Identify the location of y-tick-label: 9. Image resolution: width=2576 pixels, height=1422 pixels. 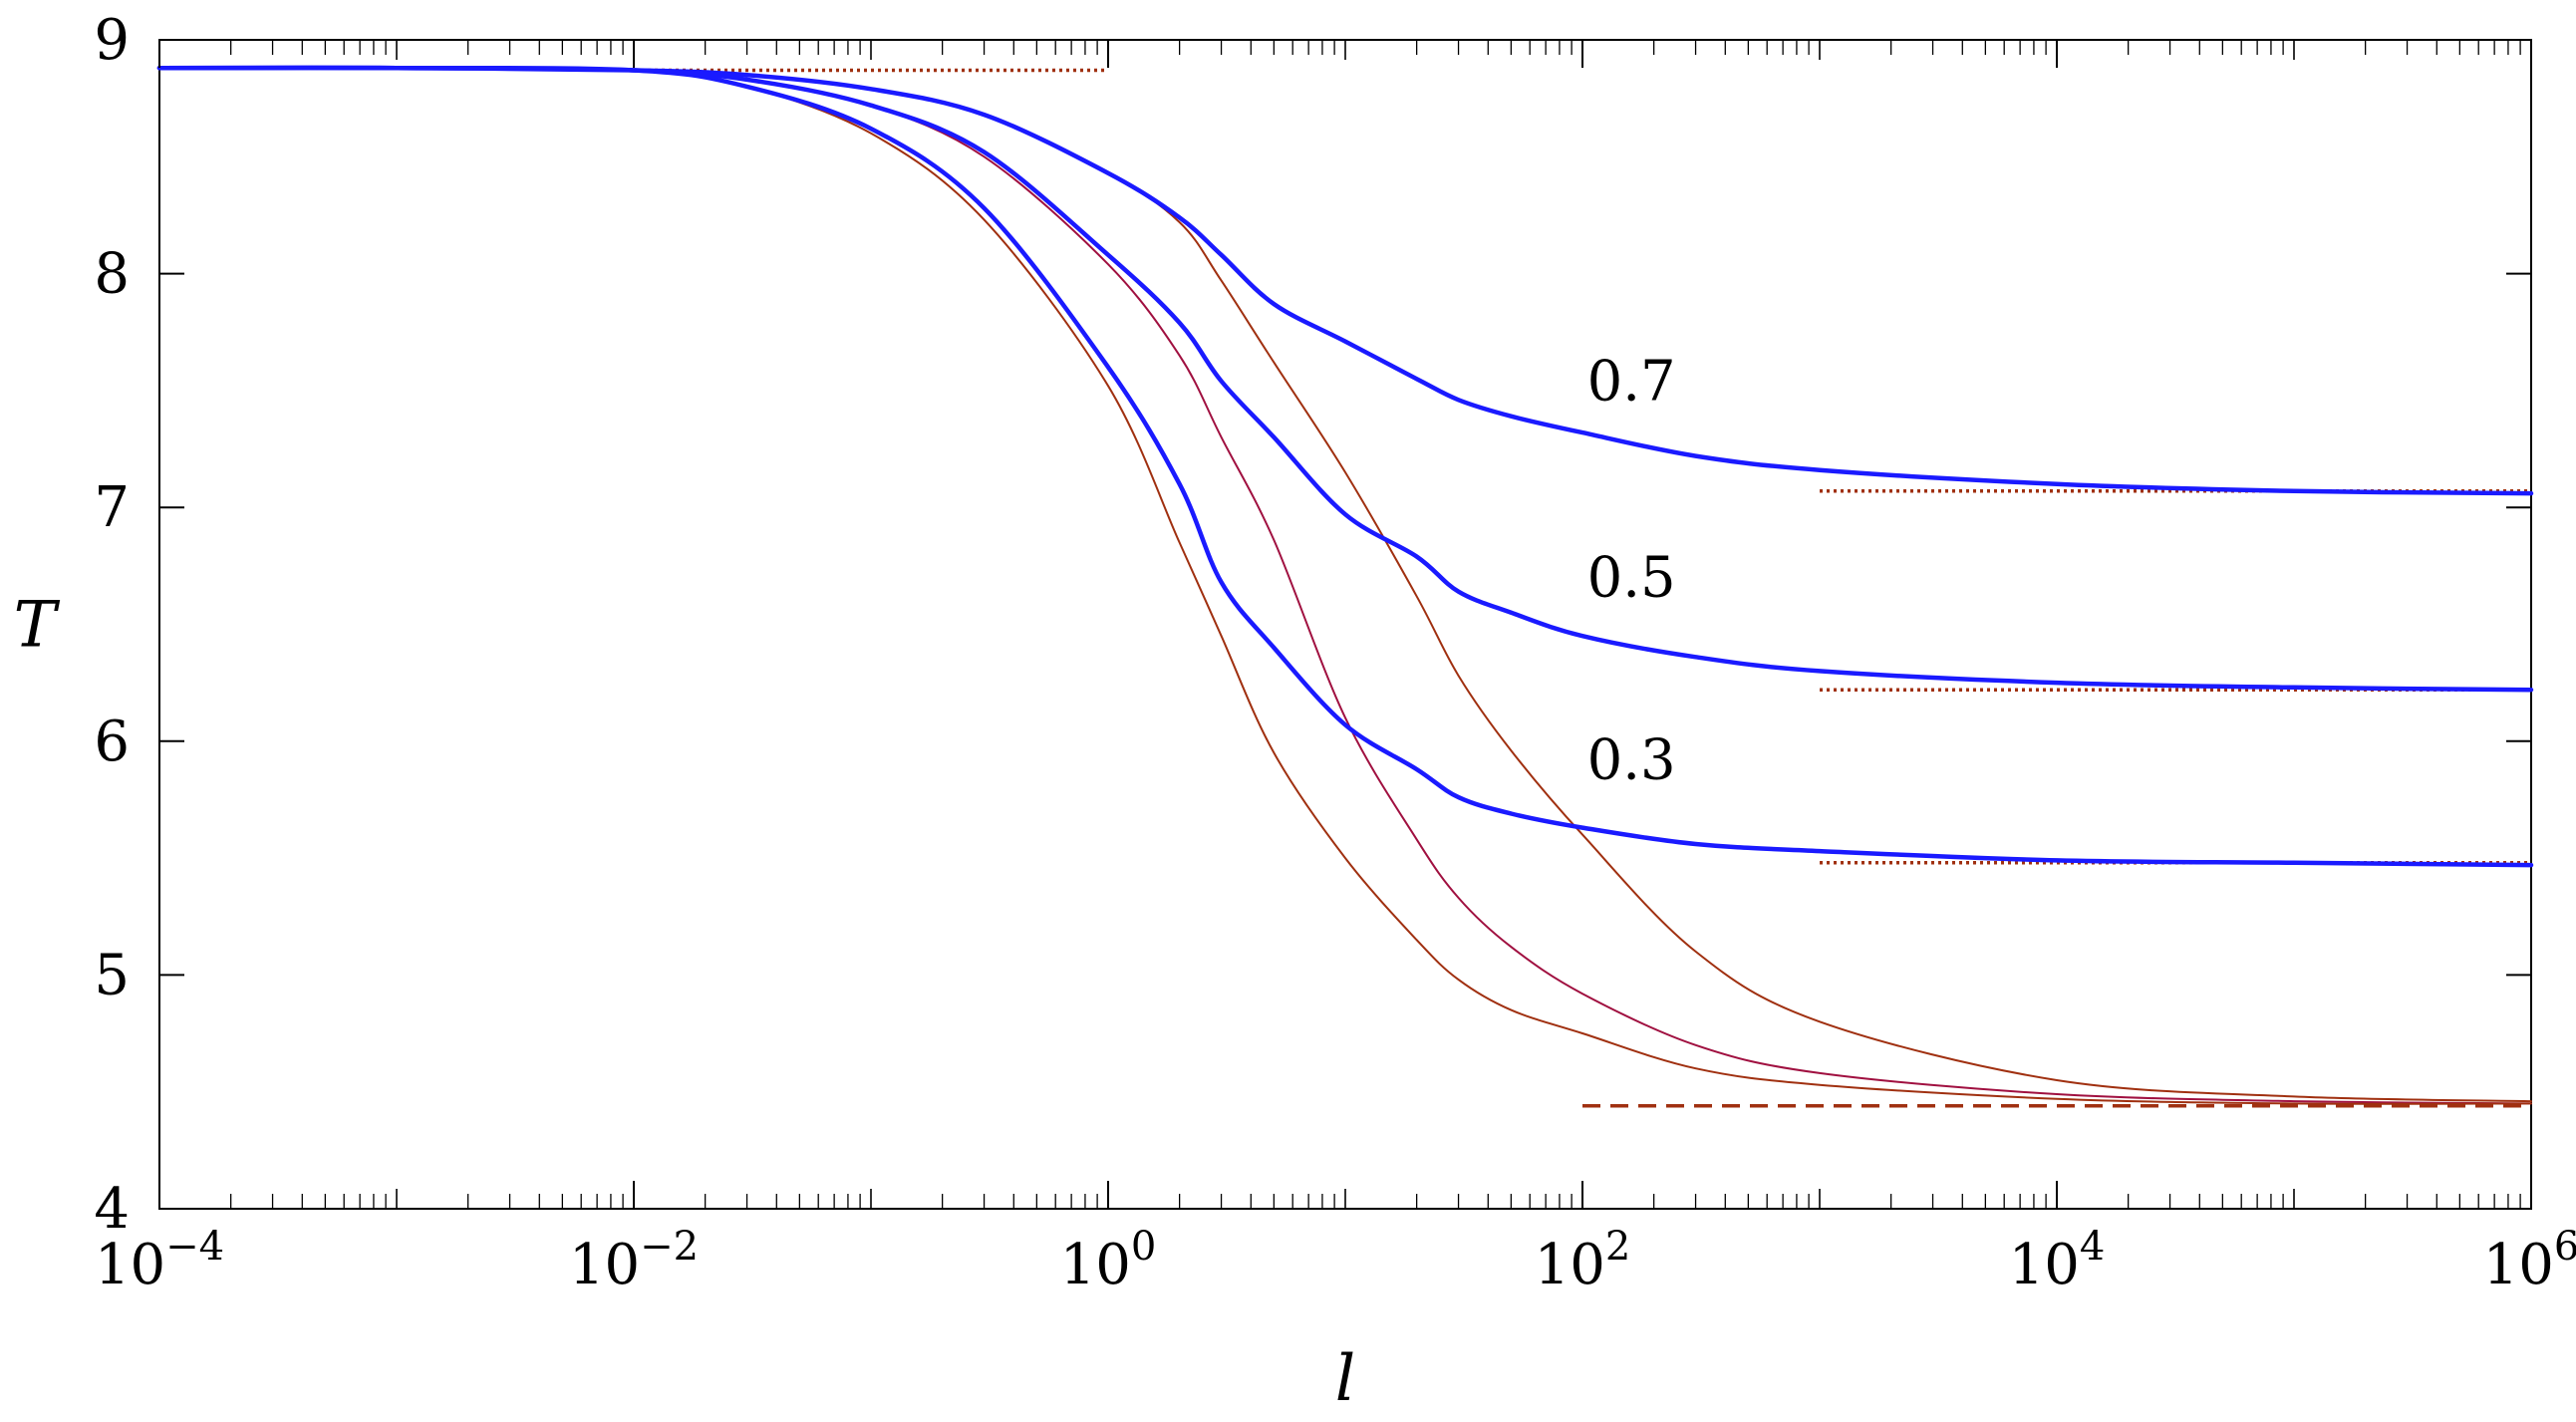
(112, 40).